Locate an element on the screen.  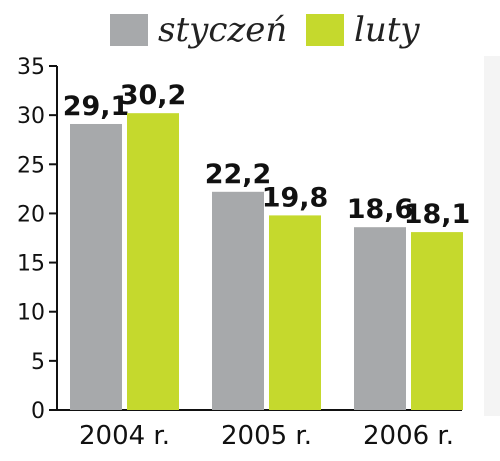
data-label-1-1: 19,8 is located at coordinates (295, 197).